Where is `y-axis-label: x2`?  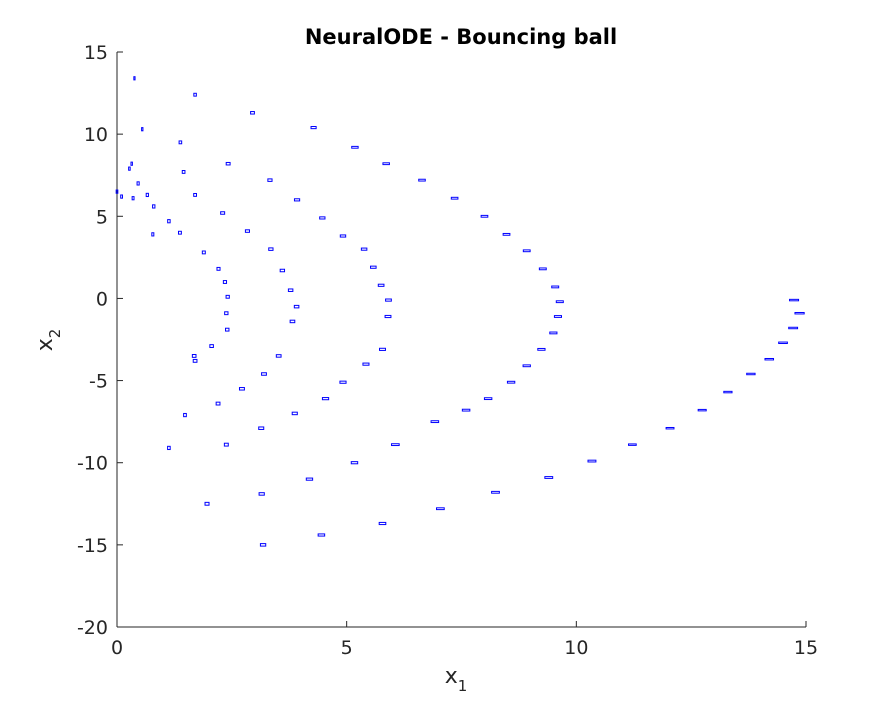
y-axis-label: x2 is located at coordinates (48, 340).